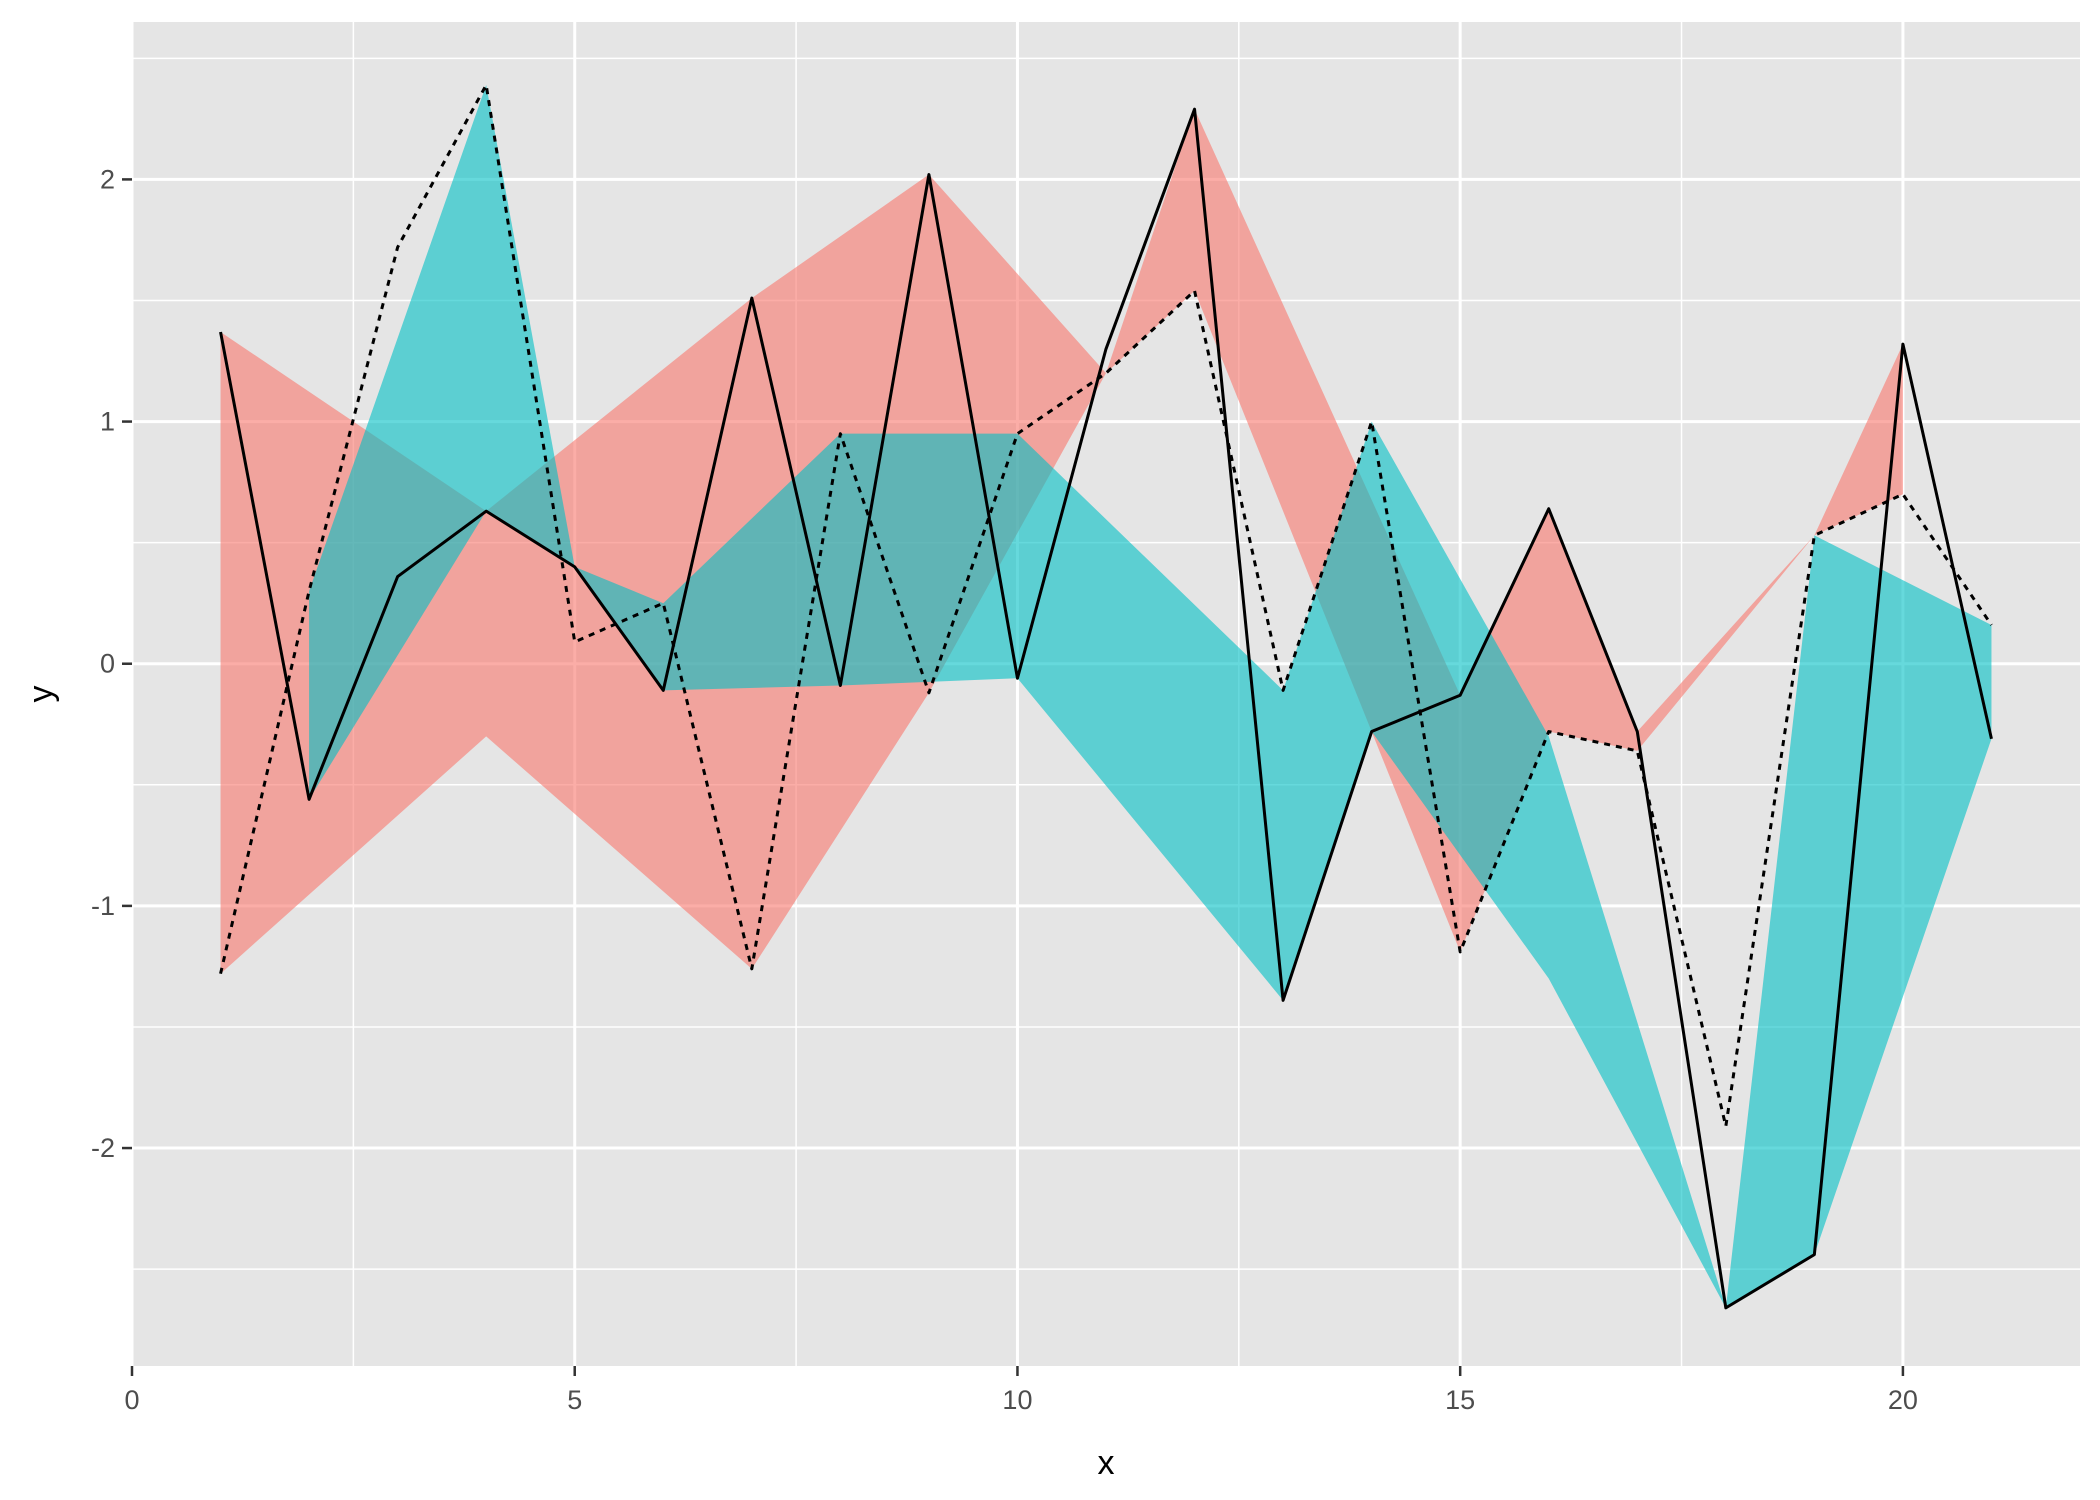  Describe the element at coordinates (103, 1148) in the screenshot. I see `y-tick-label: -2` at that location.